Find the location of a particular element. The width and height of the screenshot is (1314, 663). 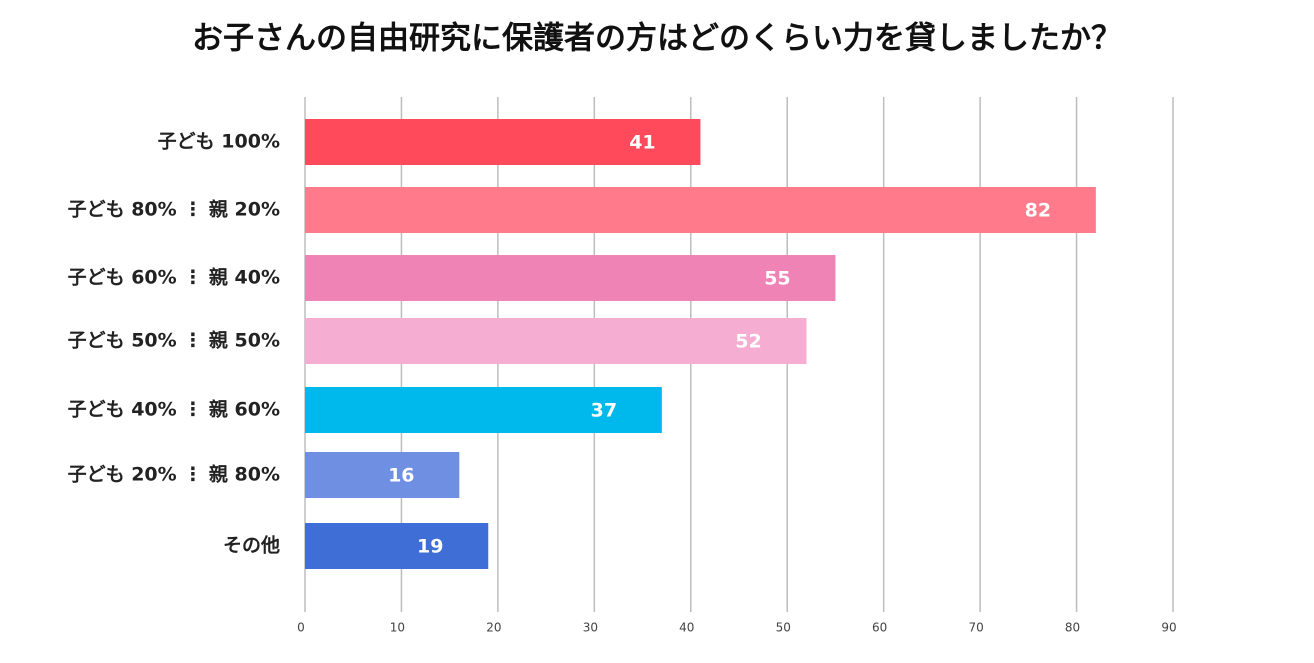

chart-title: お子さんの自由研究に保護者の方はどのくらい力を貸しましたか？ is located at coordinates (657, 39).